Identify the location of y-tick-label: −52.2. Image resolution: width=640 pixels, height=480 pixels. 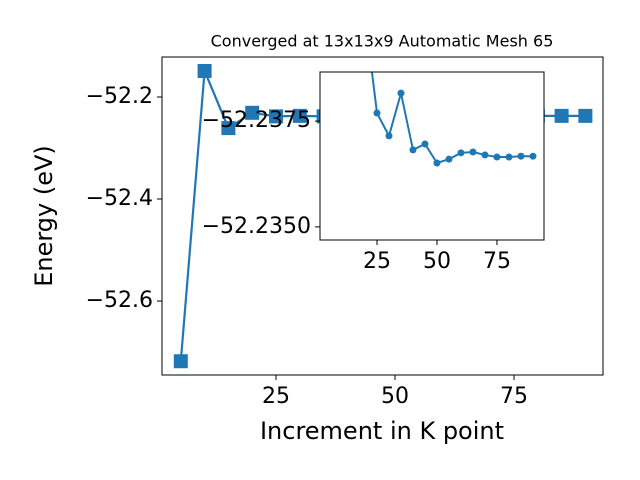
(119, 96).